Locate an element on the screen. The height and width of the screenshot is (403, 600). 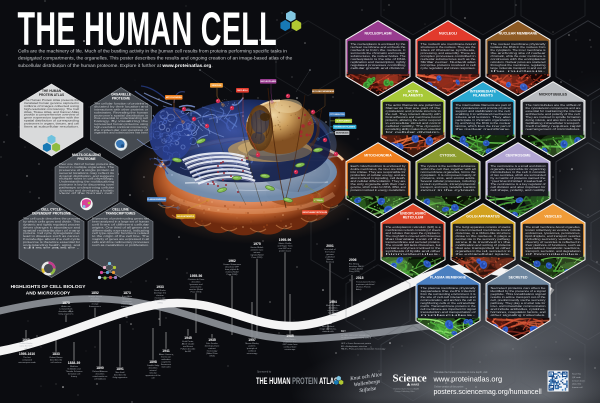
svg-text:The cellular function of prote: The cellular function of proteins is is located at coordinates (121, 104).